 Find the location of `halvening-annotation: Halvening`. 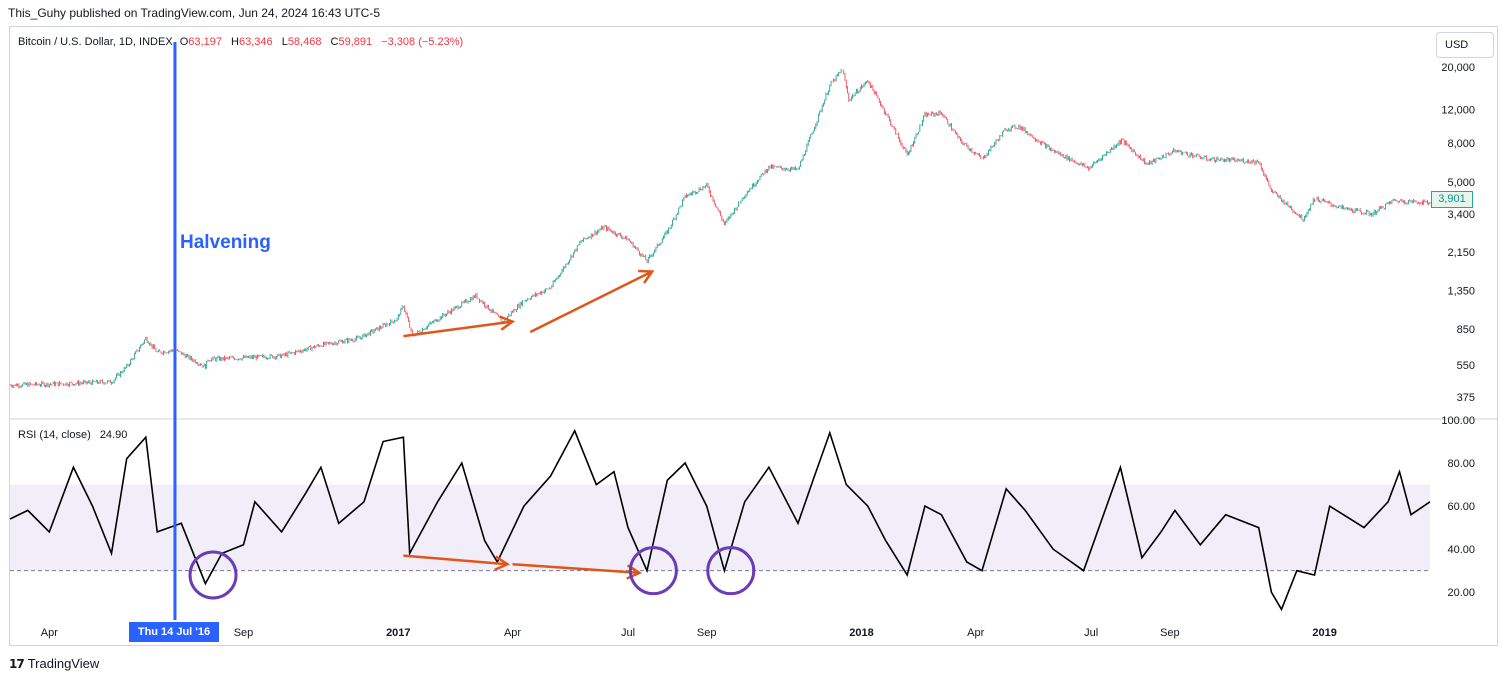

halvening-annotation: Halvening is located at coordinates (225, 242).